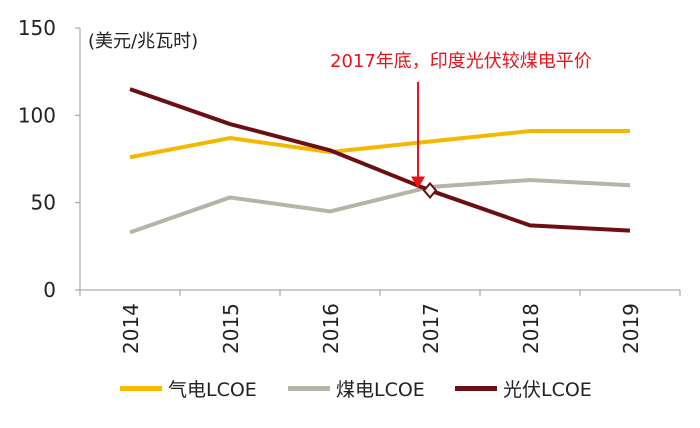  What do you see at coordinates (476, 388) in the screenshot?
I see `legend-swatch-solar` at bounding box center [476, 388].